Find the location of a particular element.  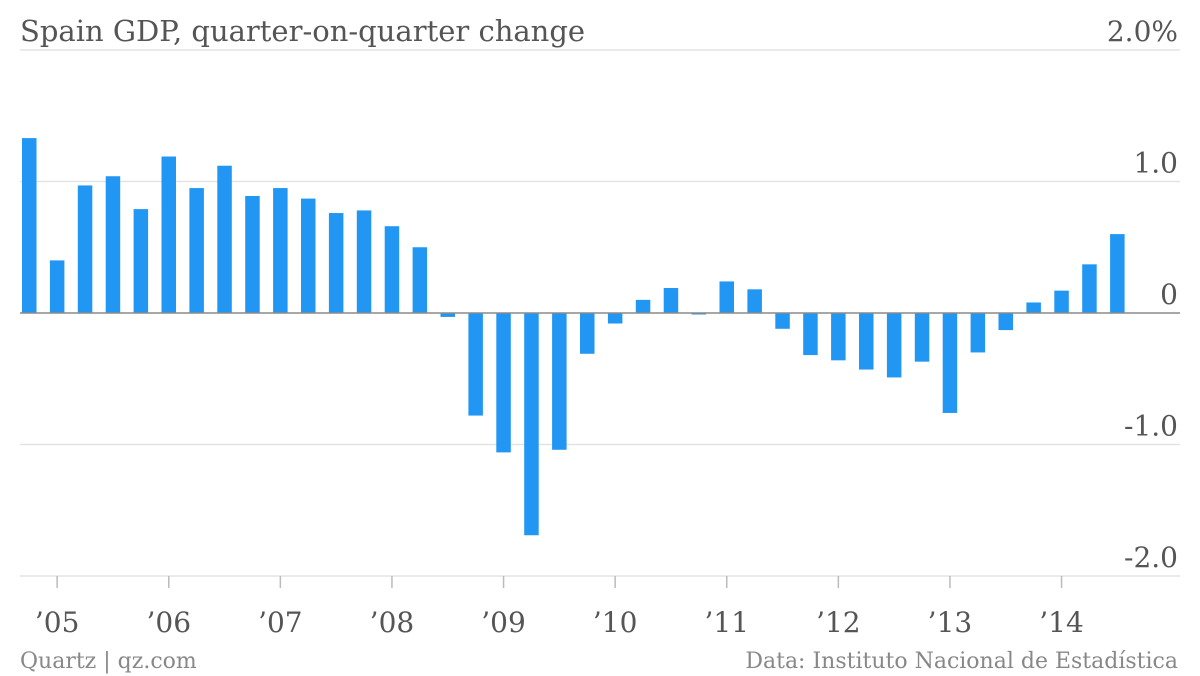

y-axis: 2.0% 1.0 0 -1.0 -2.0 is located at coordinates (1142, 294).